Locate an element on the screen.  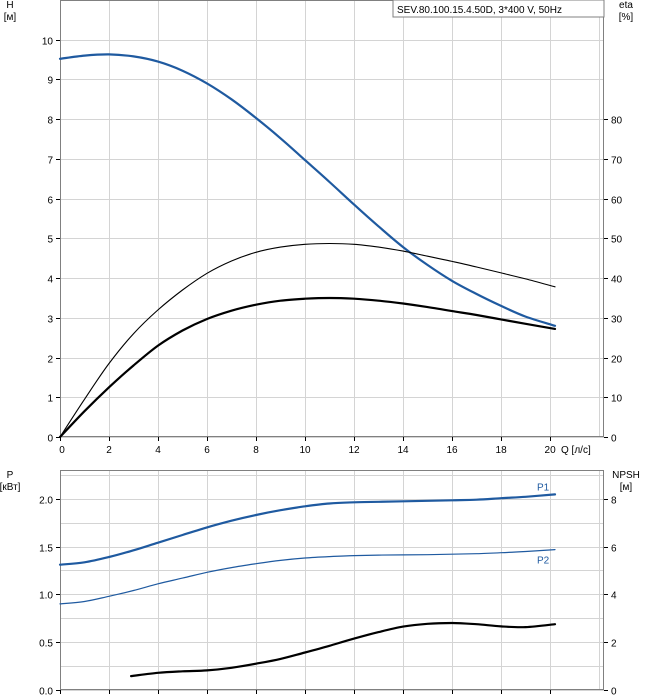
y-tick-label: 4 is located at coordinates (50, 280).